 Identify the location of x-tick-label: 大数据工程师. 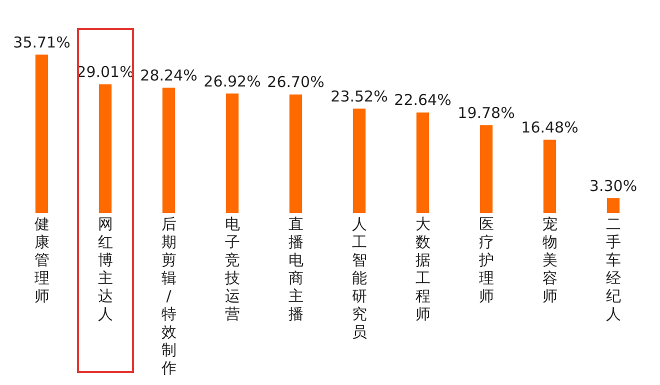
(422, 268).